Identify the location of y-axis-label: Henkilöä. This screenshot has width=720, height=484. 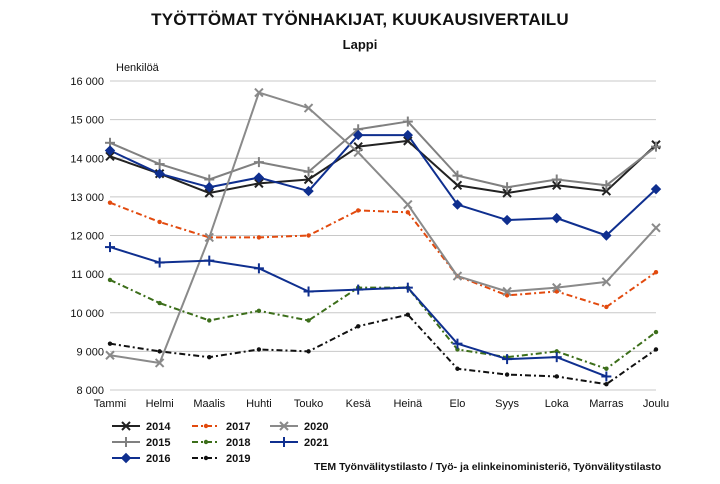
(138, 68).